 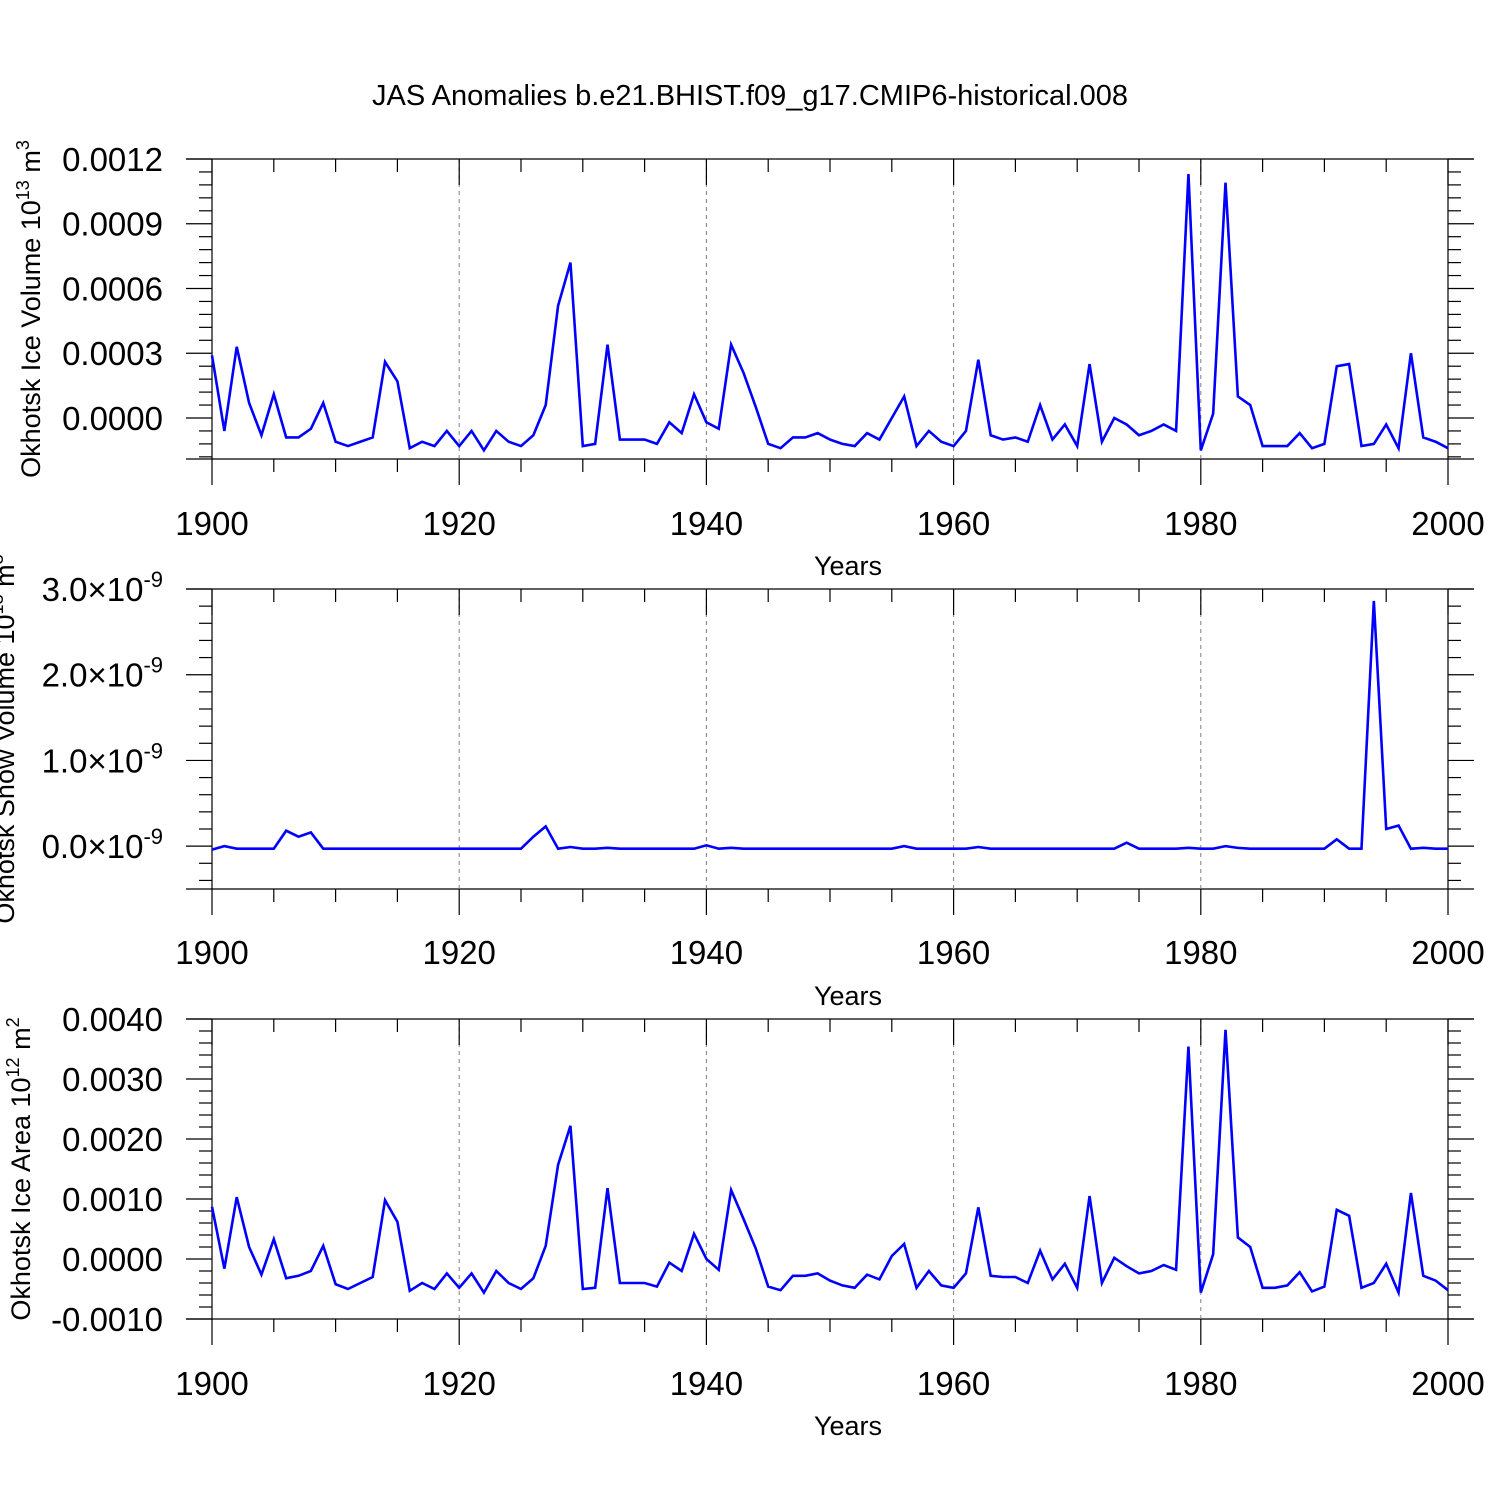 I want to click on y-tick-label: 0.0009, so click(x=112, y=224).